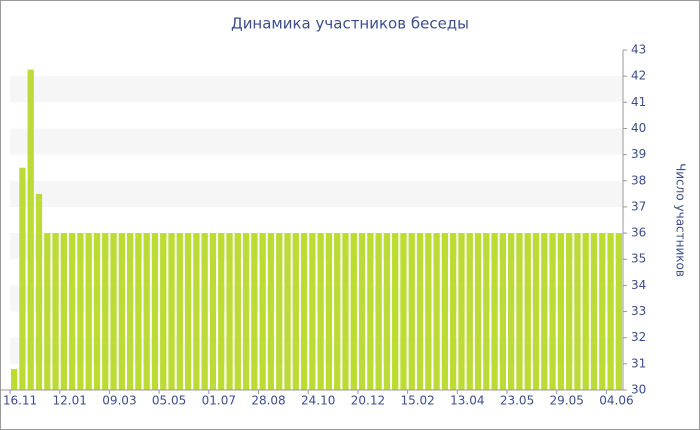 This screenshot has width=700, height=430. What do you see at coordinates (268, 401) in the screenshot?
I see `x-tick-label: 28.08` at bounding box center [268, 401].